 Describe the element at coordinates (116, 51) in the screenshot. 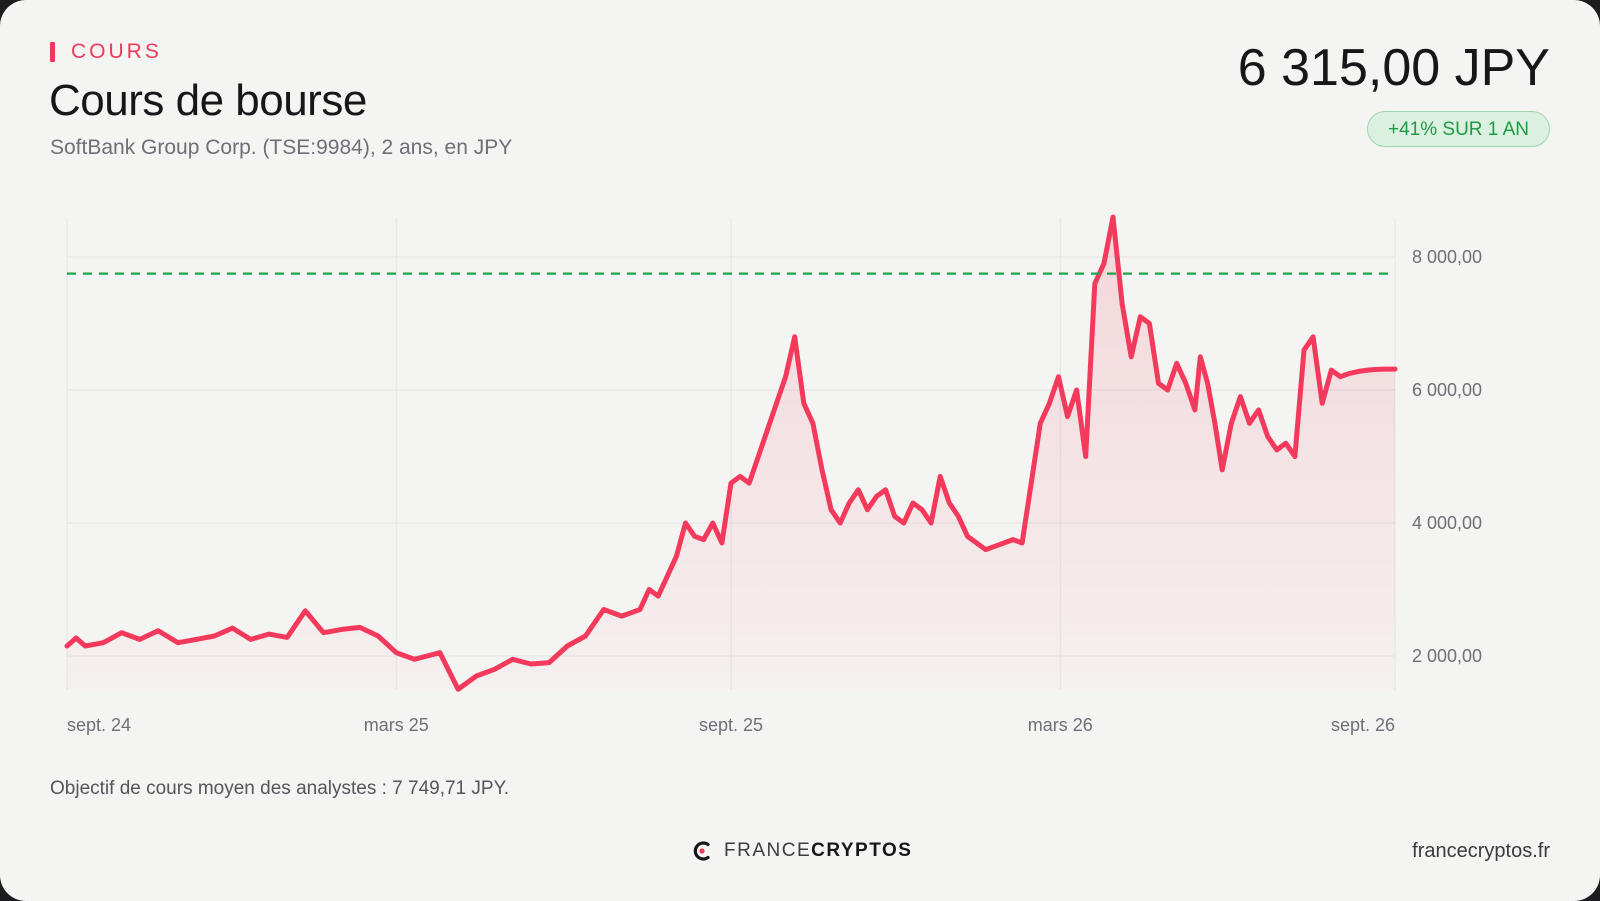

I see `kicker-label: COURS` at that location.